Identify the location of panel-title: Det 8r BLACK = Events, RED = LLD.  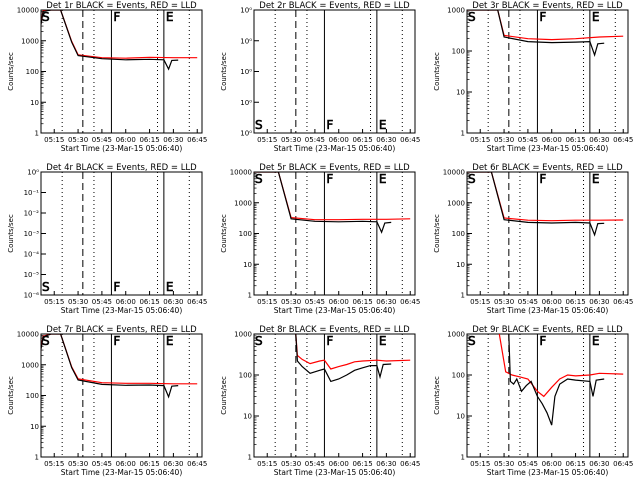
(334, 330).